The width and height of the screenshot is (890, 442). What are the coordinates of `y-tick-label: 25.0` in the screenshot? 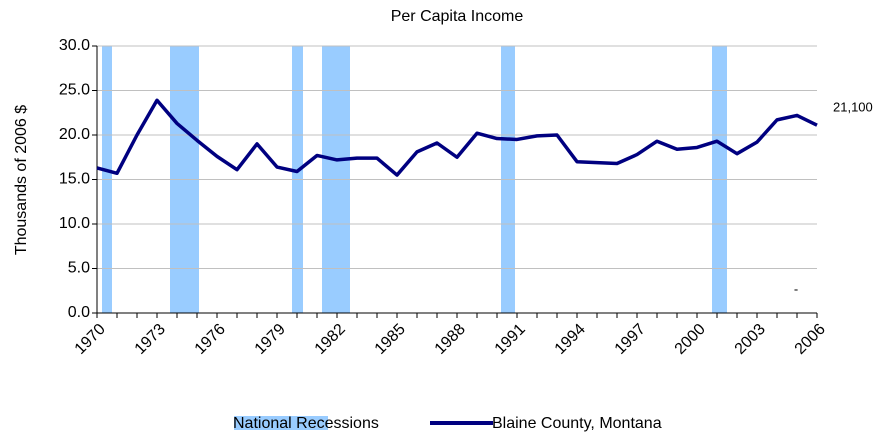 It's located at (74, 90).